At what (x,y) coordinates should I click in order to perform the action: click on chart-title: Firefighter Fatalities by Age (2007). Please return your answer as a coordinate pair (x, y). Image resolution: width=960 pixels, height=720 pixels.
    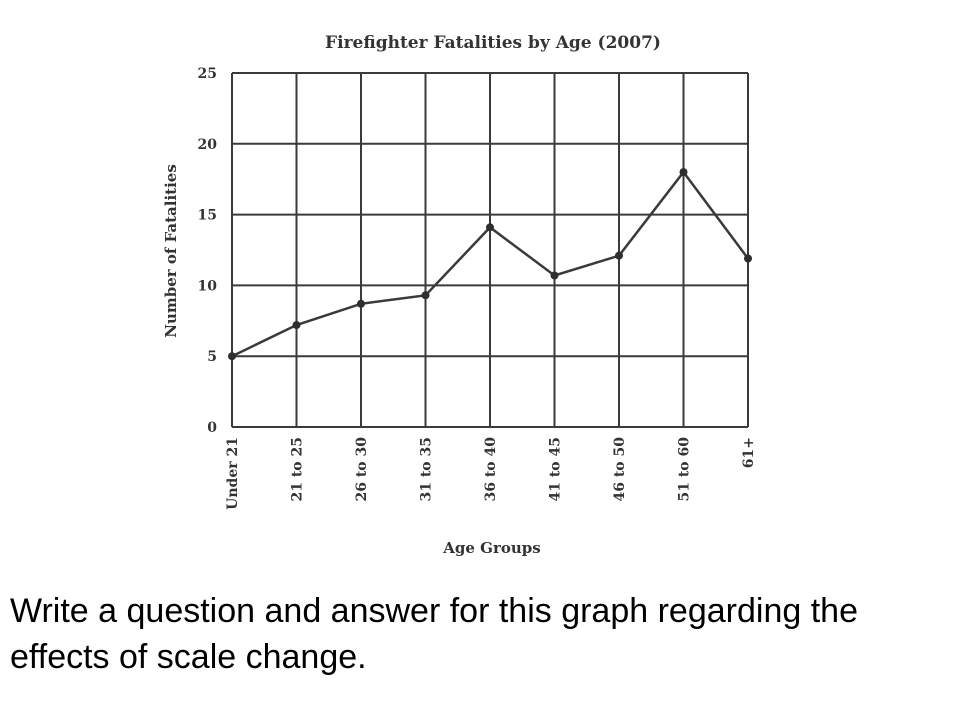
    Looking at the image, I should click on (493, 43).